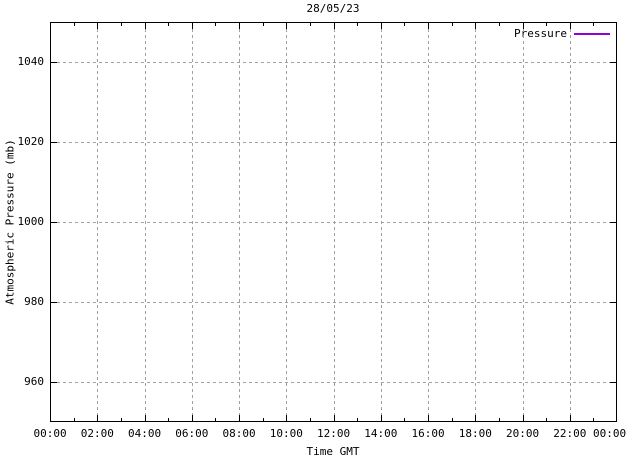  I want to click on x-axis-title: Time GMT, so click(333, 451).